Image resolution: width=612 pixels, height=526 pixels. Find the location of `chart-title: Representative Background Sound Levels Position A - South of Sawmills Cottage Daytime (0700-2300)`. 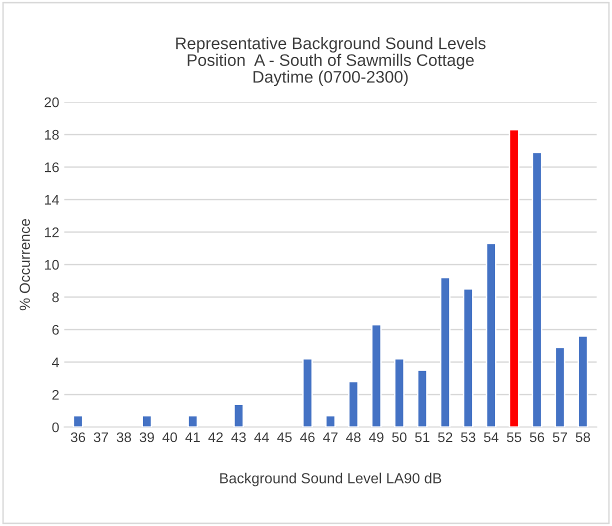

chart-title: Representative Background Sound Levels Position A - South of Sawmills Cottage Daytime (0700-2300) is located at coordinates (331, 61).